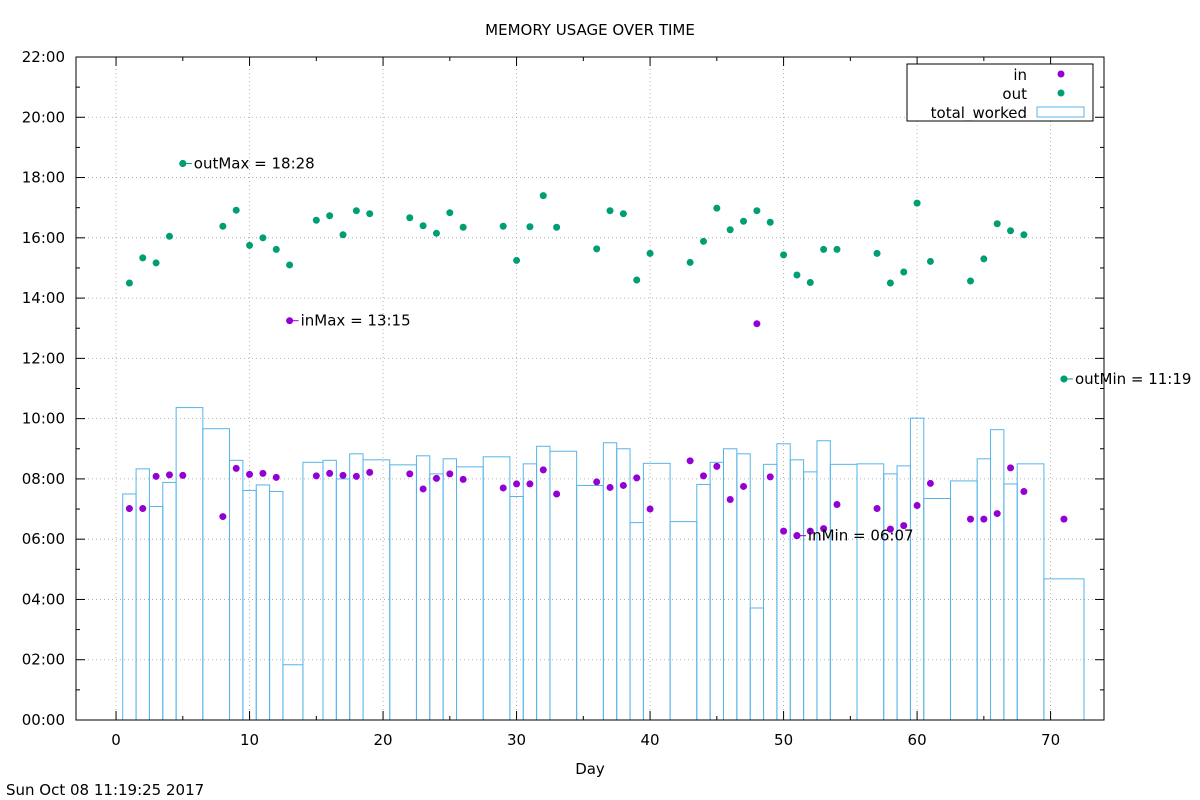 This screenshot has width=1200, height=800. What do you see at coordinates (861, 536) in the screenshot?
I see `annotation-label: inMin = 06:07` at bounding box center [861, 536].